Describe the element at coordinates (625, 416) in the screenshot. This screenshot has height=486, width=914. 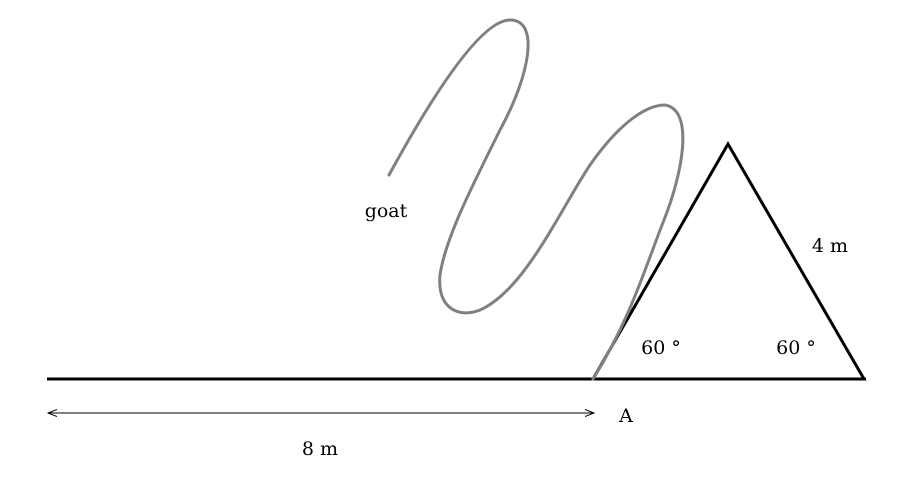
I see `point-a-label: A` at that location.